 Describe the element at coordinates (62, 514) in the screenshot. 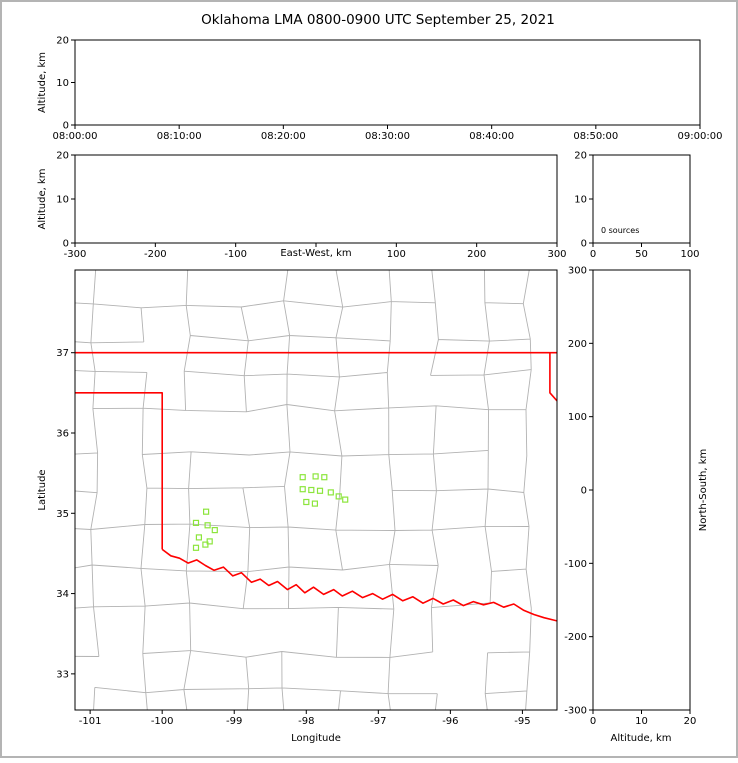

I see `latitude-tick-label: 35` at that location.